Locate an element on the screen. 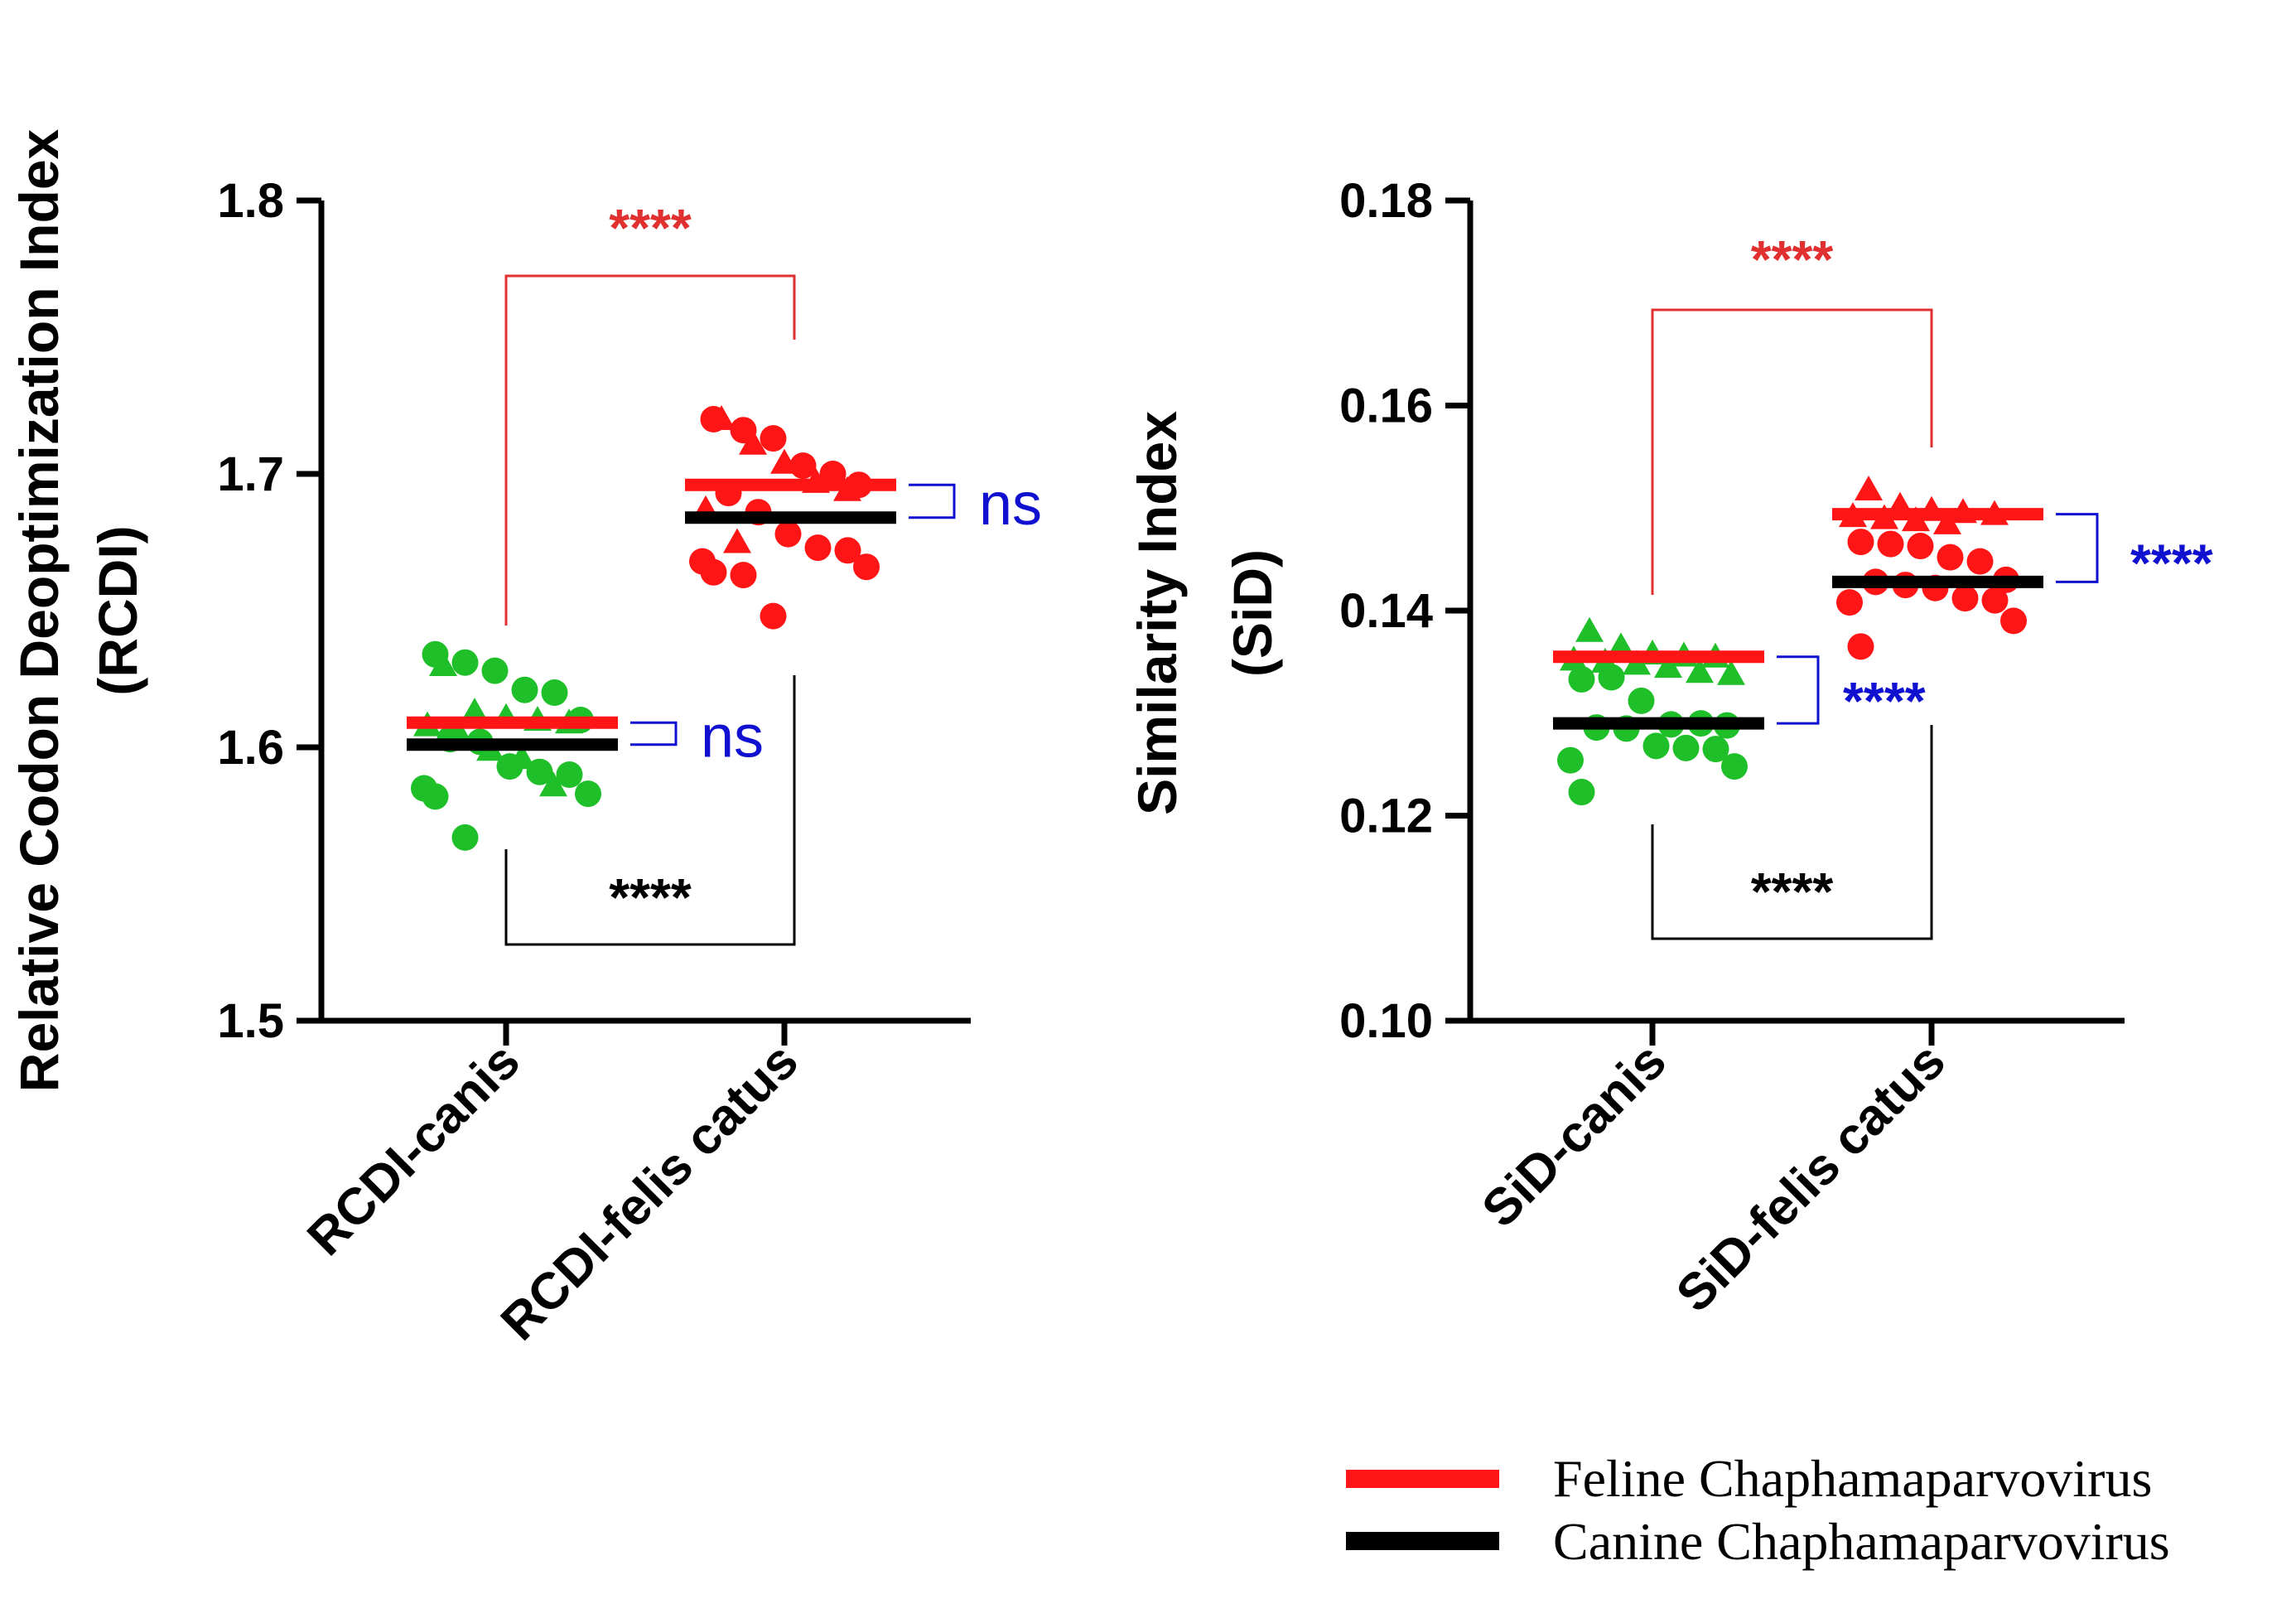 This screenshot has width=2296, height=1599. y-axis-title-line2: (SiD) is located at coordinates (1252, 613).